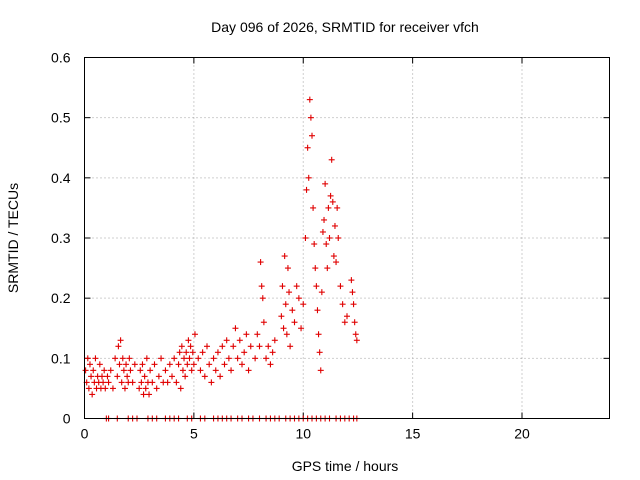  Describe the element at coordinates (61, 238) in the screenshot. I see `y-tick-label: 0.3` at that location.